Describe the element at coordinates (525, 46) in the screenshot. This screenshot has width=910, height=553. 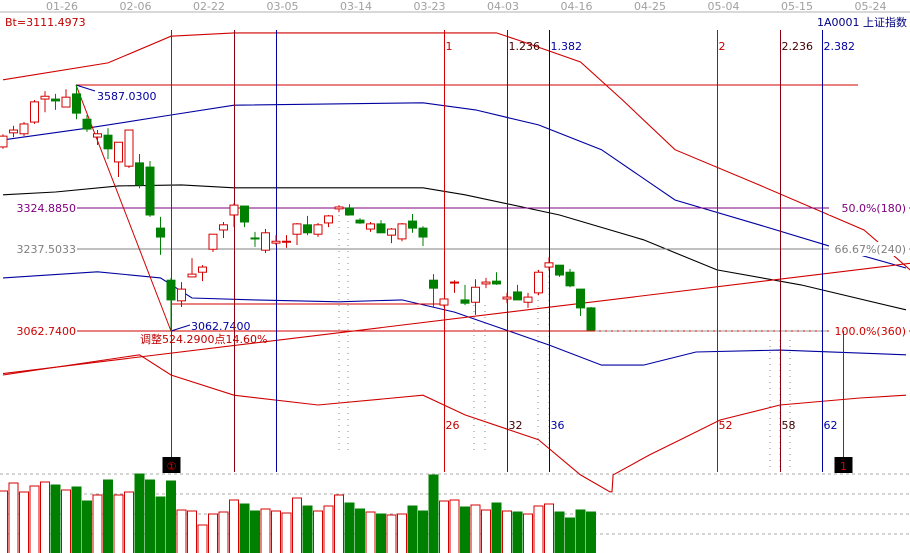
I see `time-zone-ratio-label: 1.236` at that location.